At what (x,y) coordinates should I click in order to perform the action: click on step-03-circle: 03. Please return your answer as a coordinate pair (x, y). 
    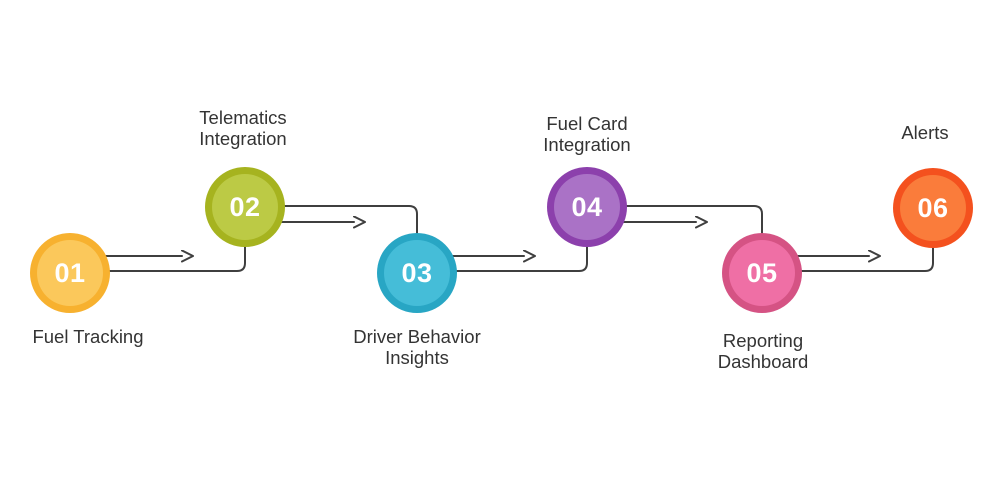
    Looking at the image, I should click on (417, 273).